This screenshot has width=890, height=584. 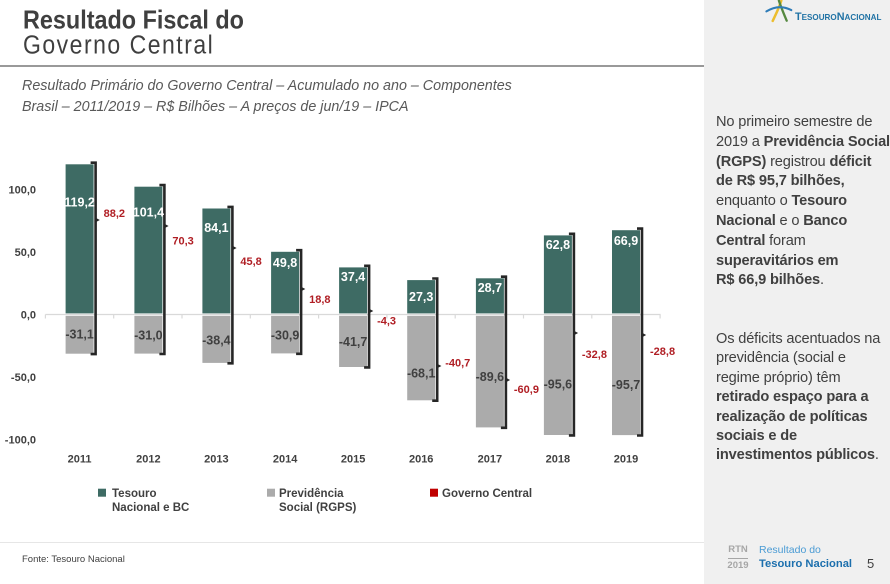 I want to click on svg-text: 49,8, so click(x=285, y=263).